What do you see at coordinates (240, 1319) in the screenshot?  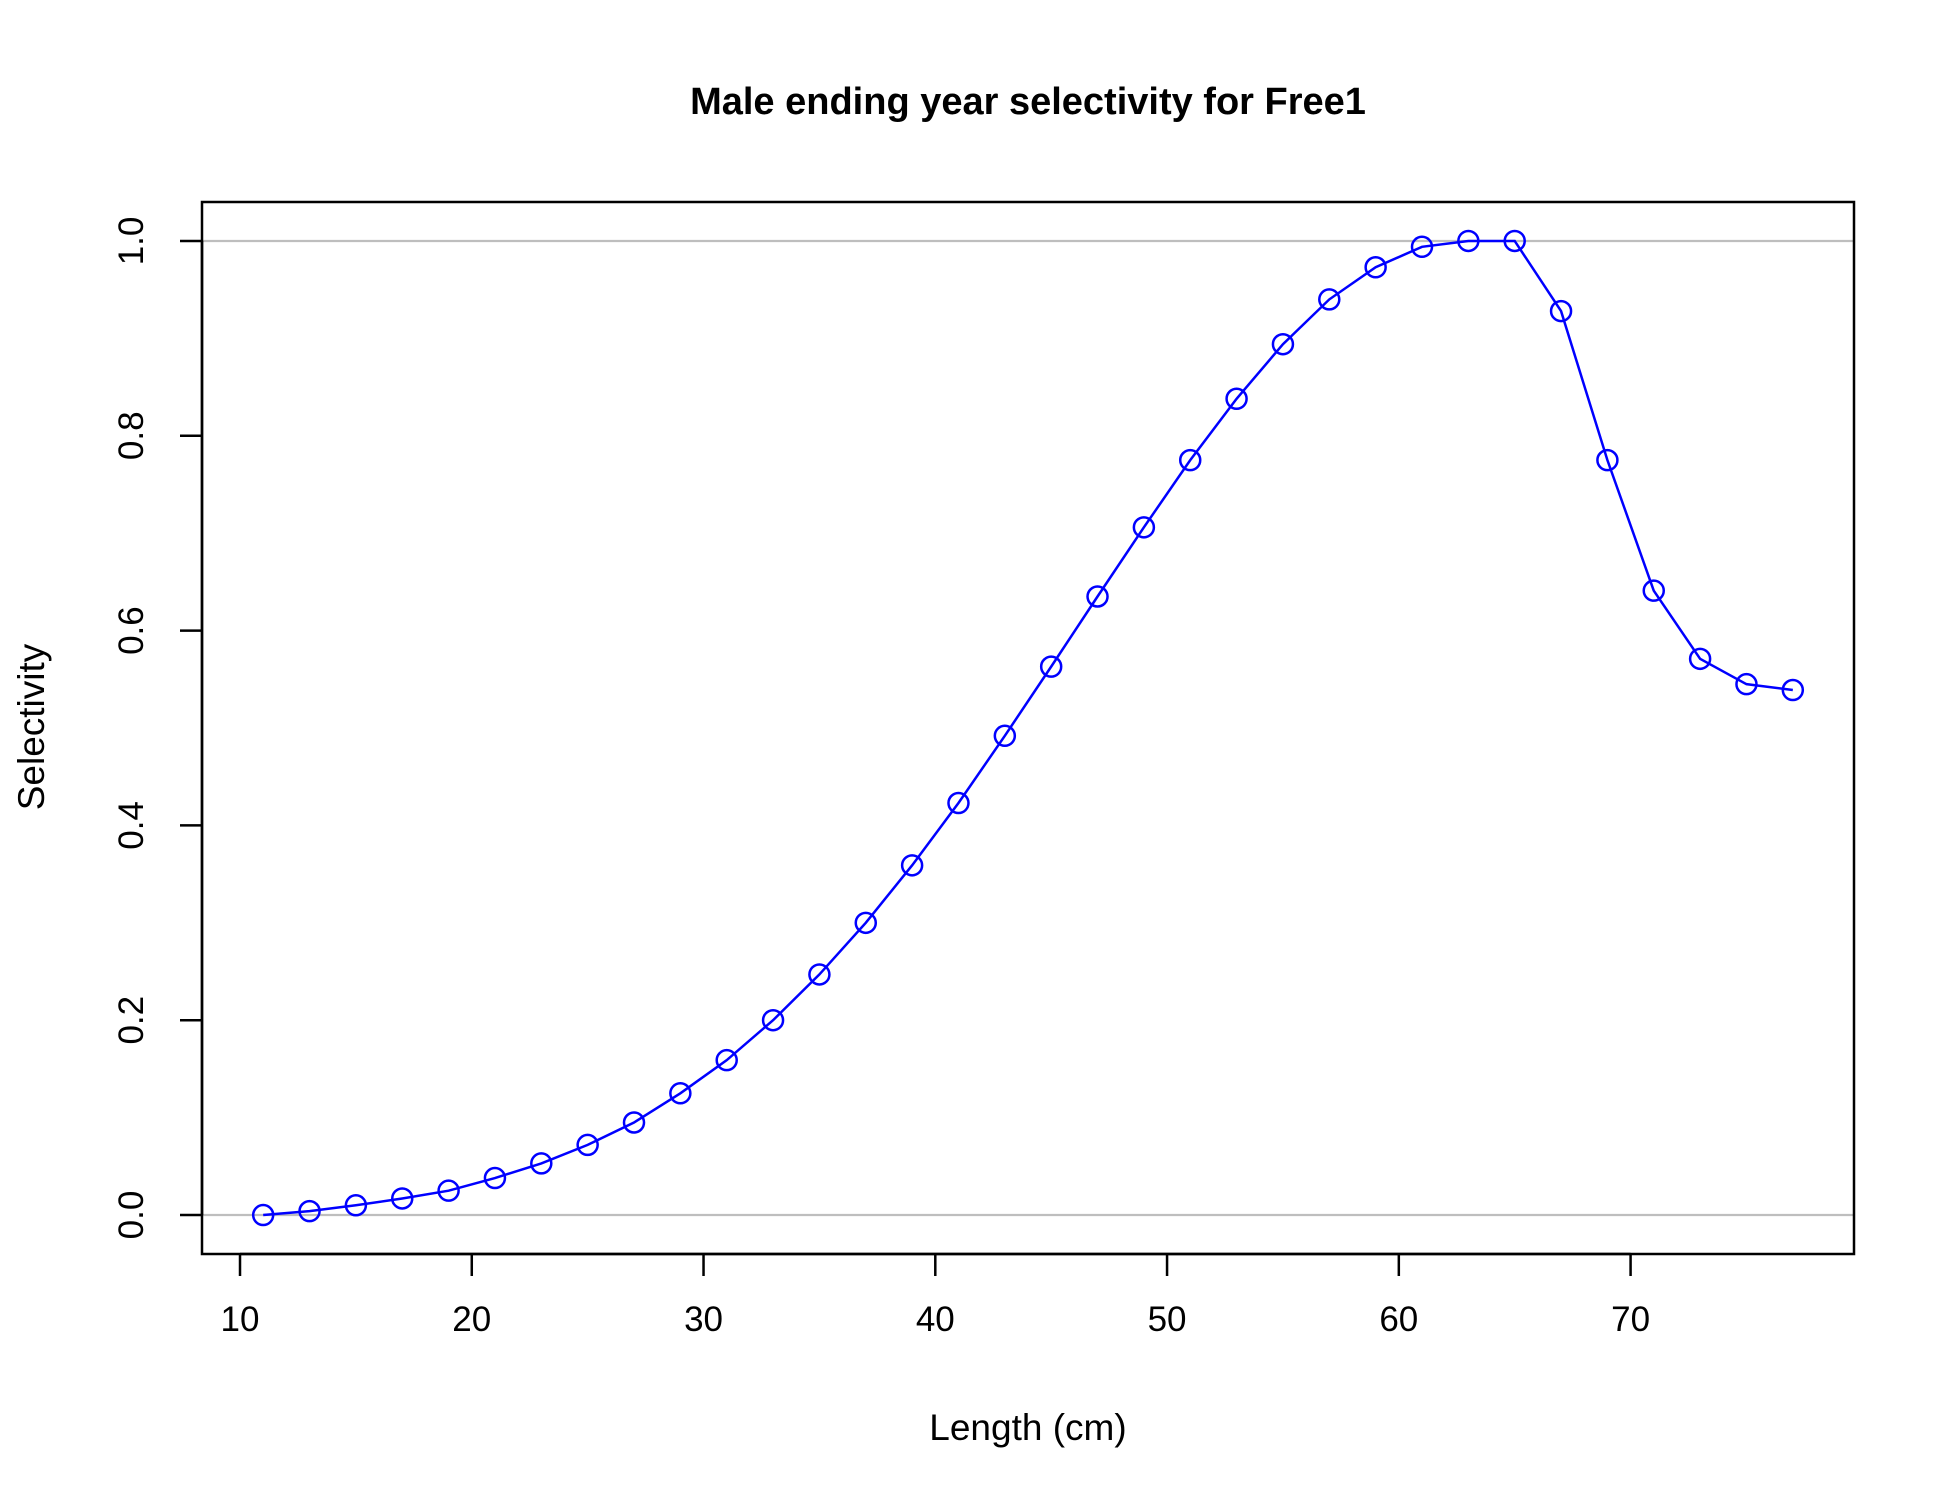 I see `x-tick-label-0: 10` at bounding box center [240, 1319].